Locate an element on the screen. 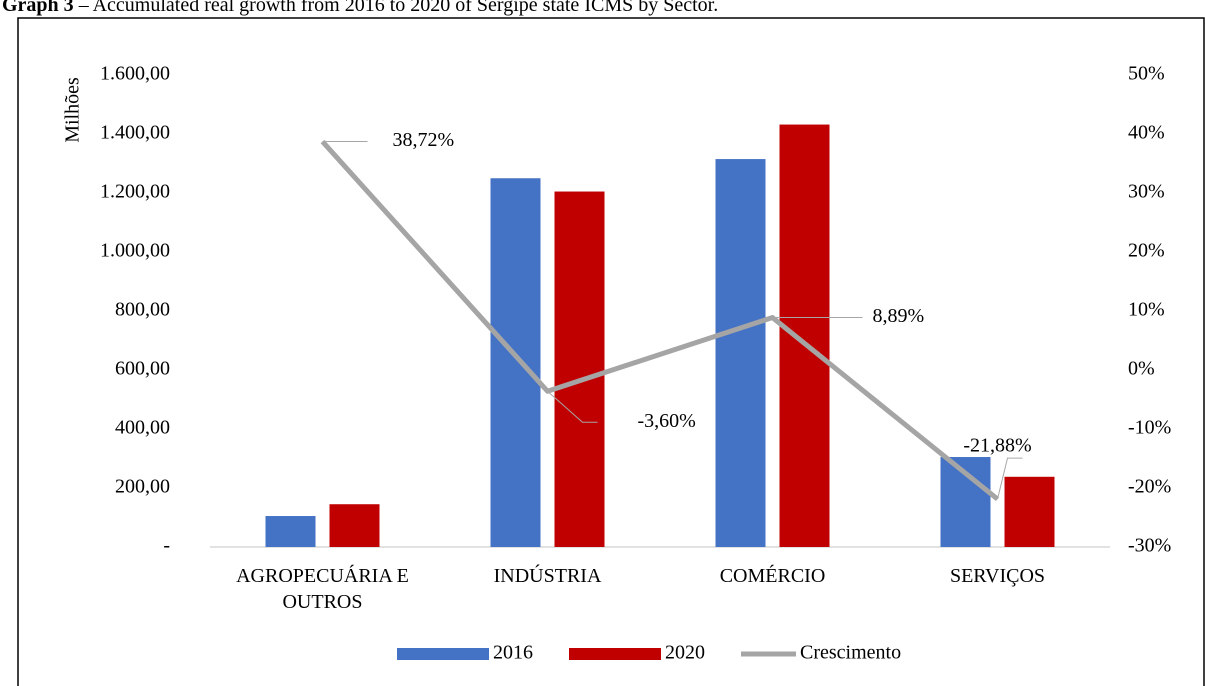  title-label: Graph 3 is located at coordinates (38, 8).